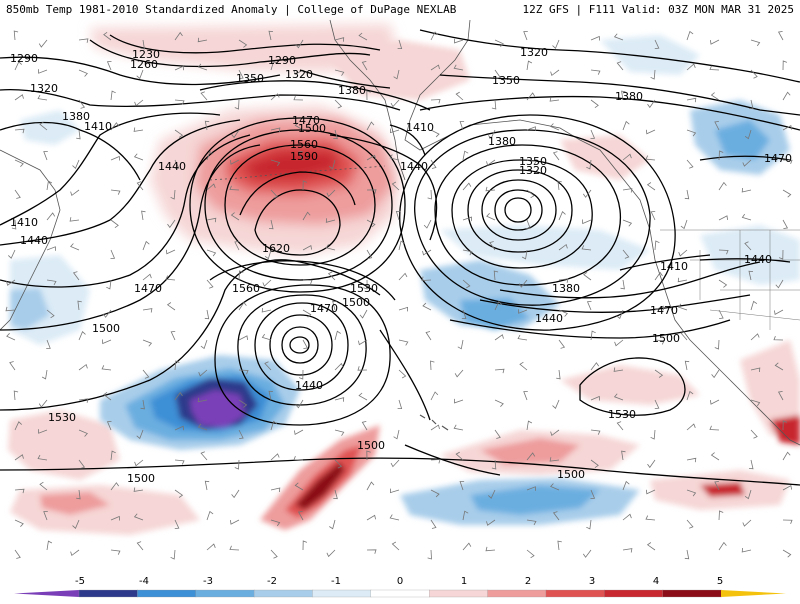  What do you see at coordinates (609, 56) in the screenshot?
I see `contour-1320-ne` at bounding box center [609, 56].